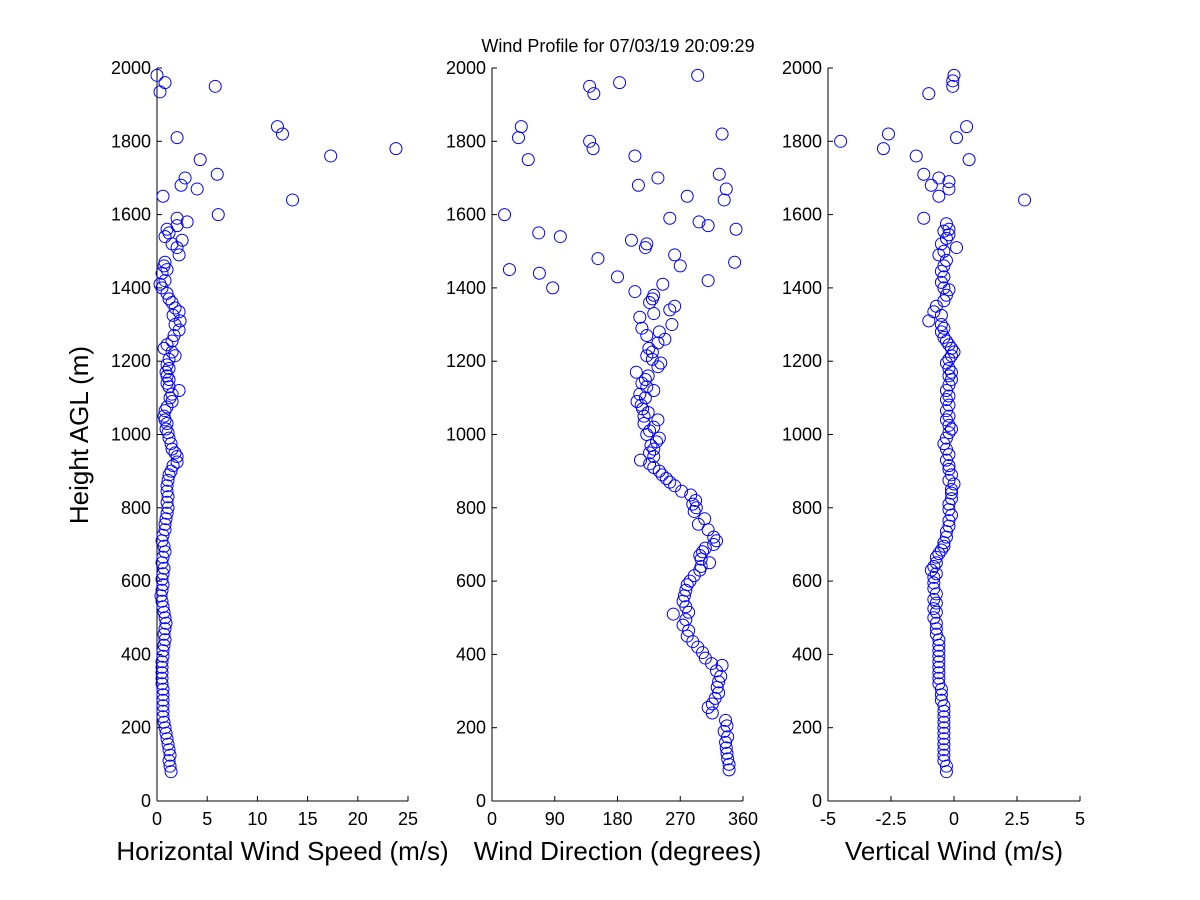  What do you see at coordinates (282, 851) in the screenshot?
I see `speed-x-axis-label: Horizontal Wind Speed (m/s)` at bounding box center [282, 851].